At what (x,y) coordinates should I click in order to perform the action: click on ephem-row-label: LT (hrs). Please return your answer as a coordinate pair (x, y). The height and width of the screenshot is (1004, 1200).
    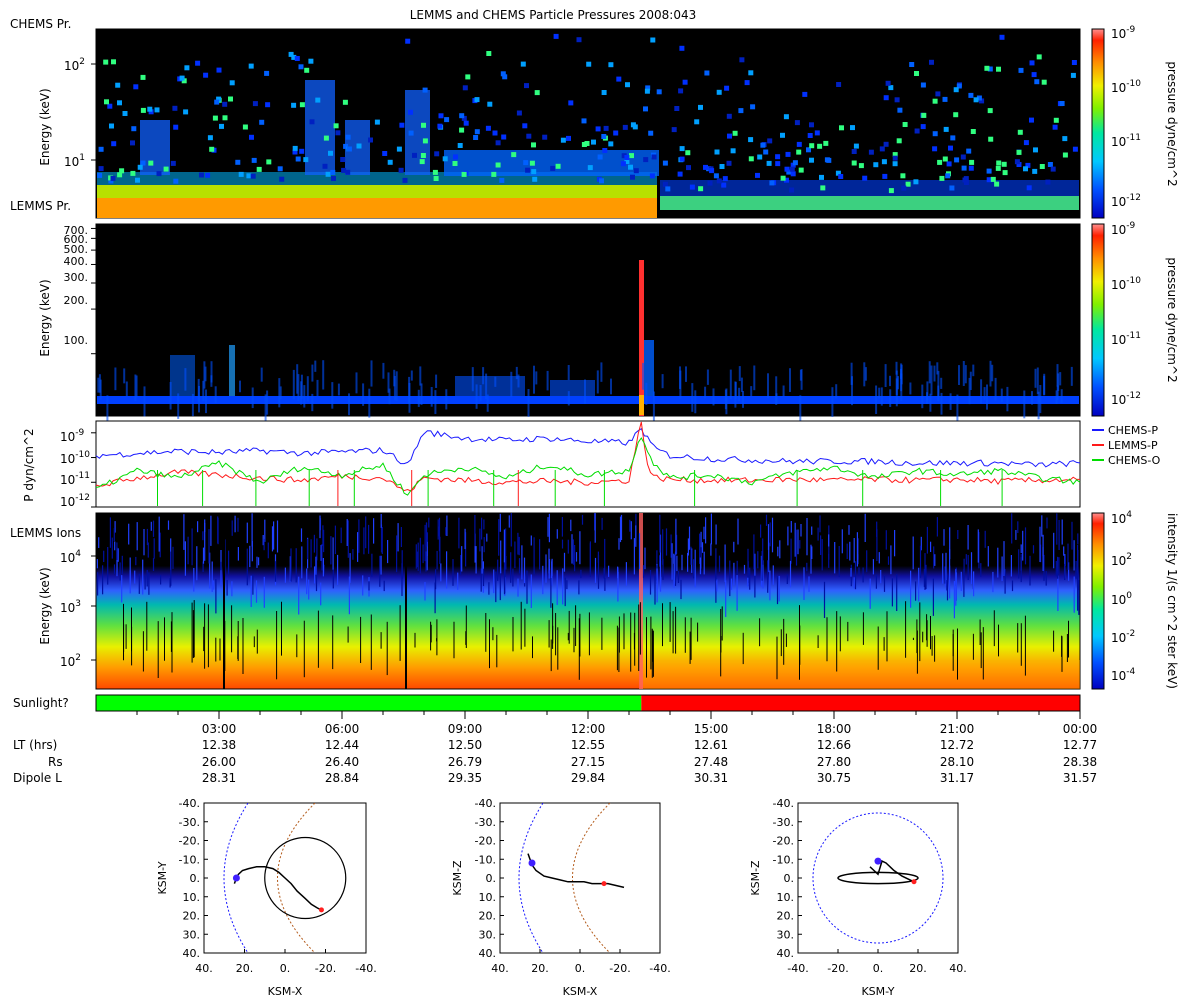
    Looking at the image, I should click on (35, 745).